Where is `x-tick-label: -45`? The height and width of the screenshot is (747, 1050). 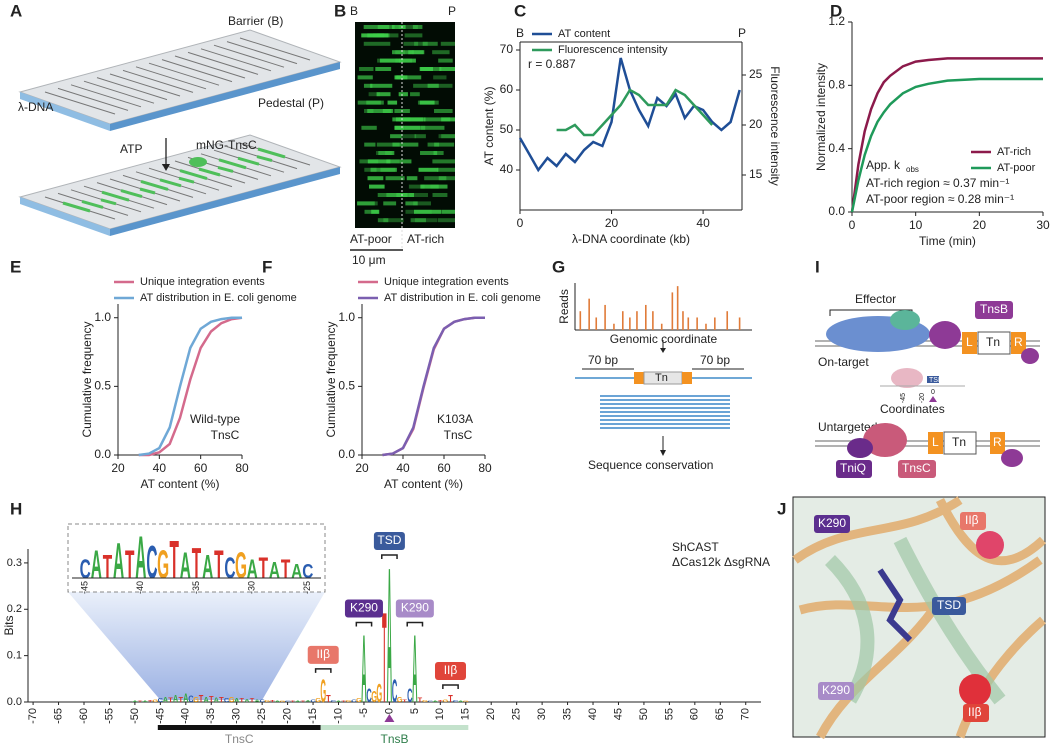 x-tick-label: -45 is located at coordinates (160, 716).